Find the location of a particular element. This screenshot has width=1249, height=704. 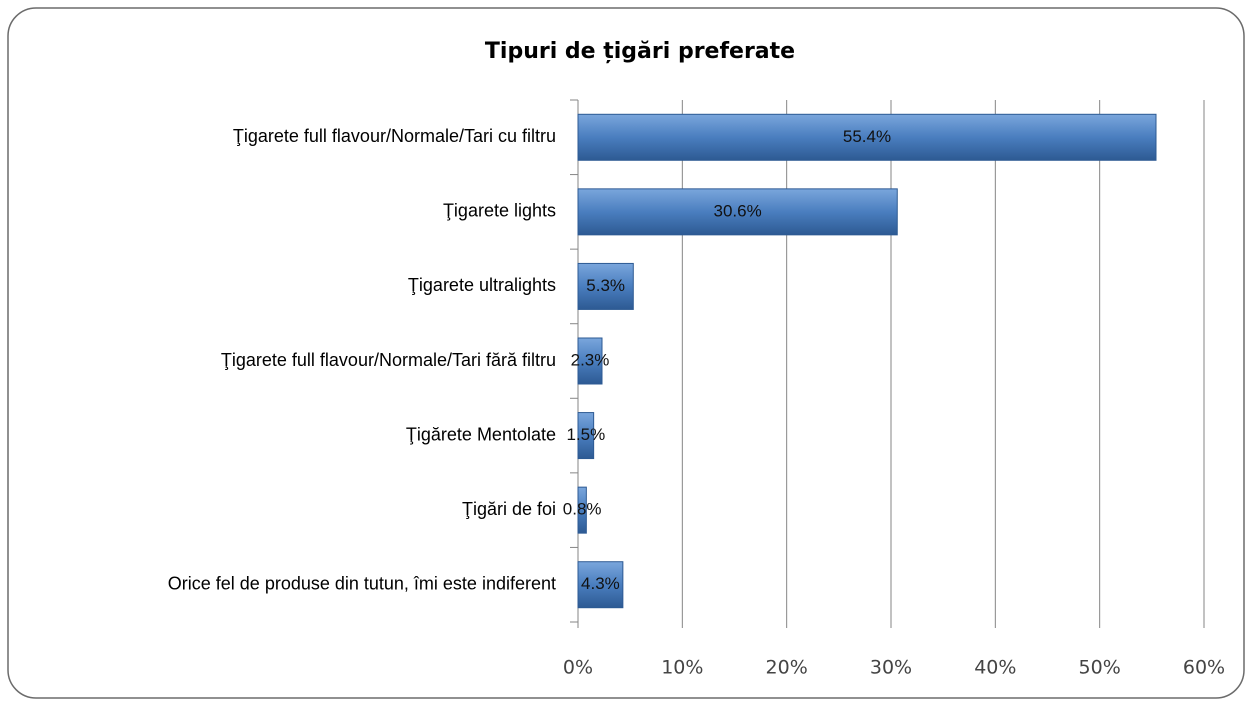

x-tick-label: 50% is located at coordinates (1100, 668).